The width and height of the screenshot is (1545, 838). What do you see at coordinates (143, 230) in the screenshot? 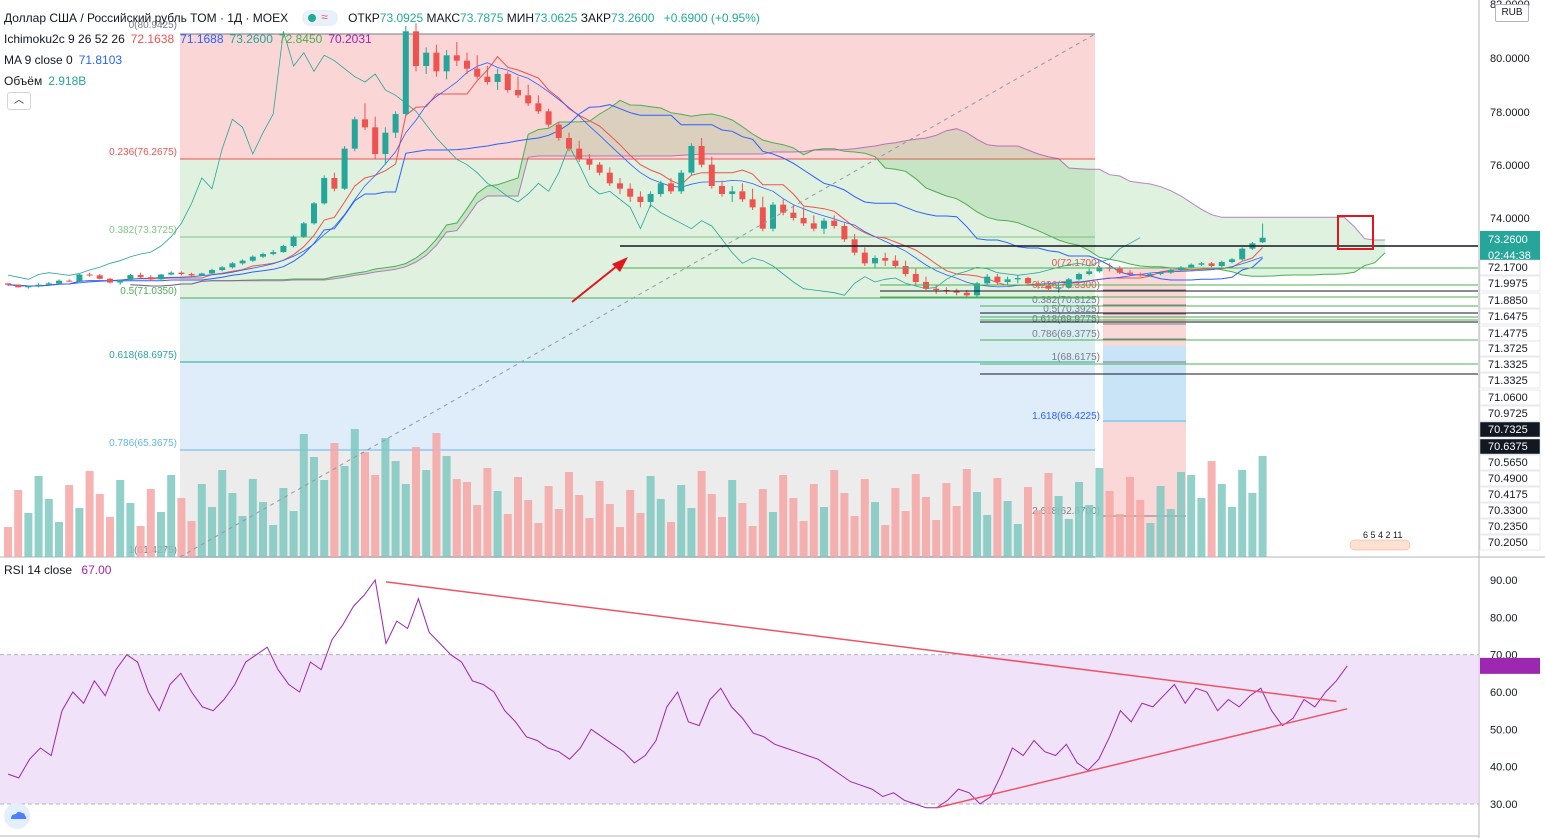
I see `fib-level-label: 0.382(73.3725)` at bounding box center [143, 230].